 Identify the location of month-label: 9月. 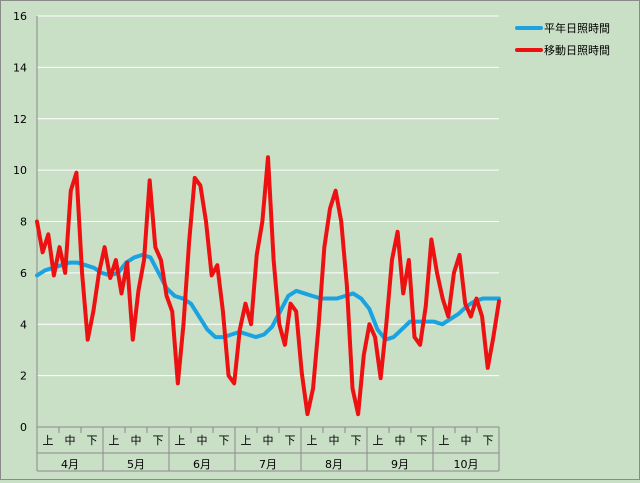
(400, 464).